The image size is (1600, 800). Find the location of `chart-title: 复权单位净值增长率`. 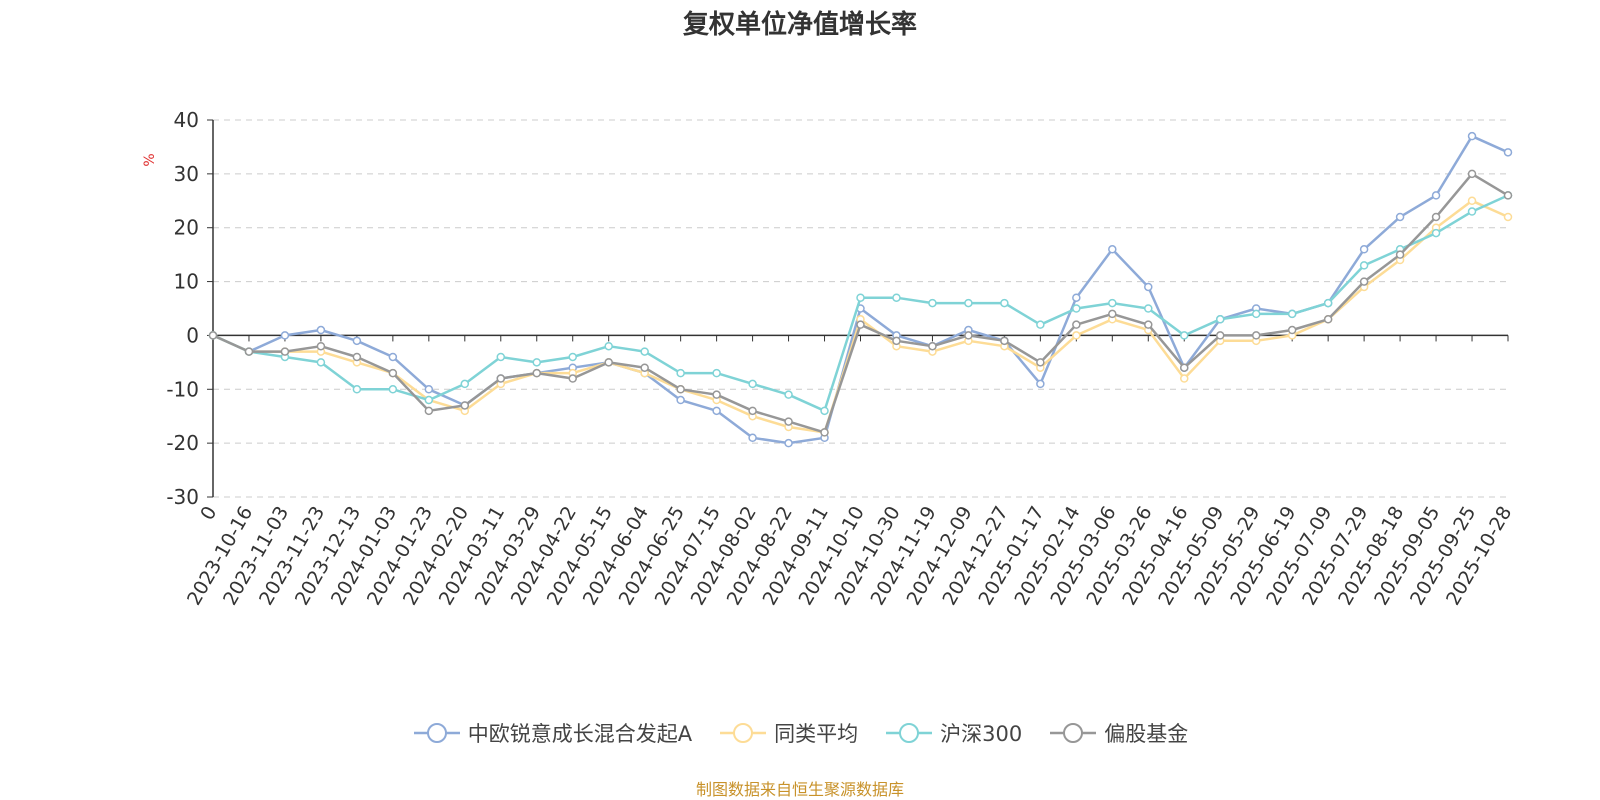

chart-title: 复权单位净值增长率 is located at coordinates (799, 25).